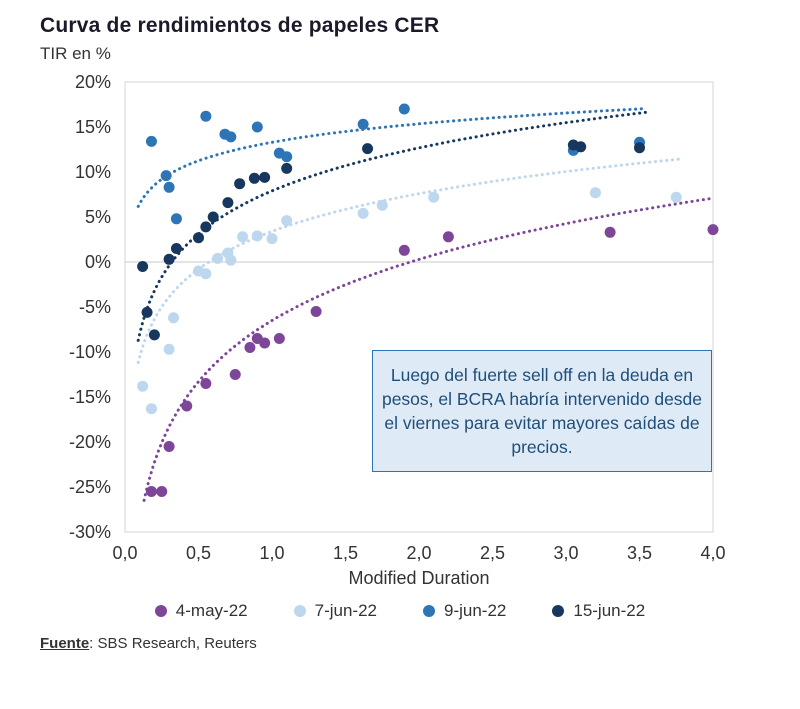 This screenshot has height=709, width=800. What do you see at coordinates (639, 553) in the screenshot?
I see `x-tick-label: 3,5` at bounding box center [639, 553].